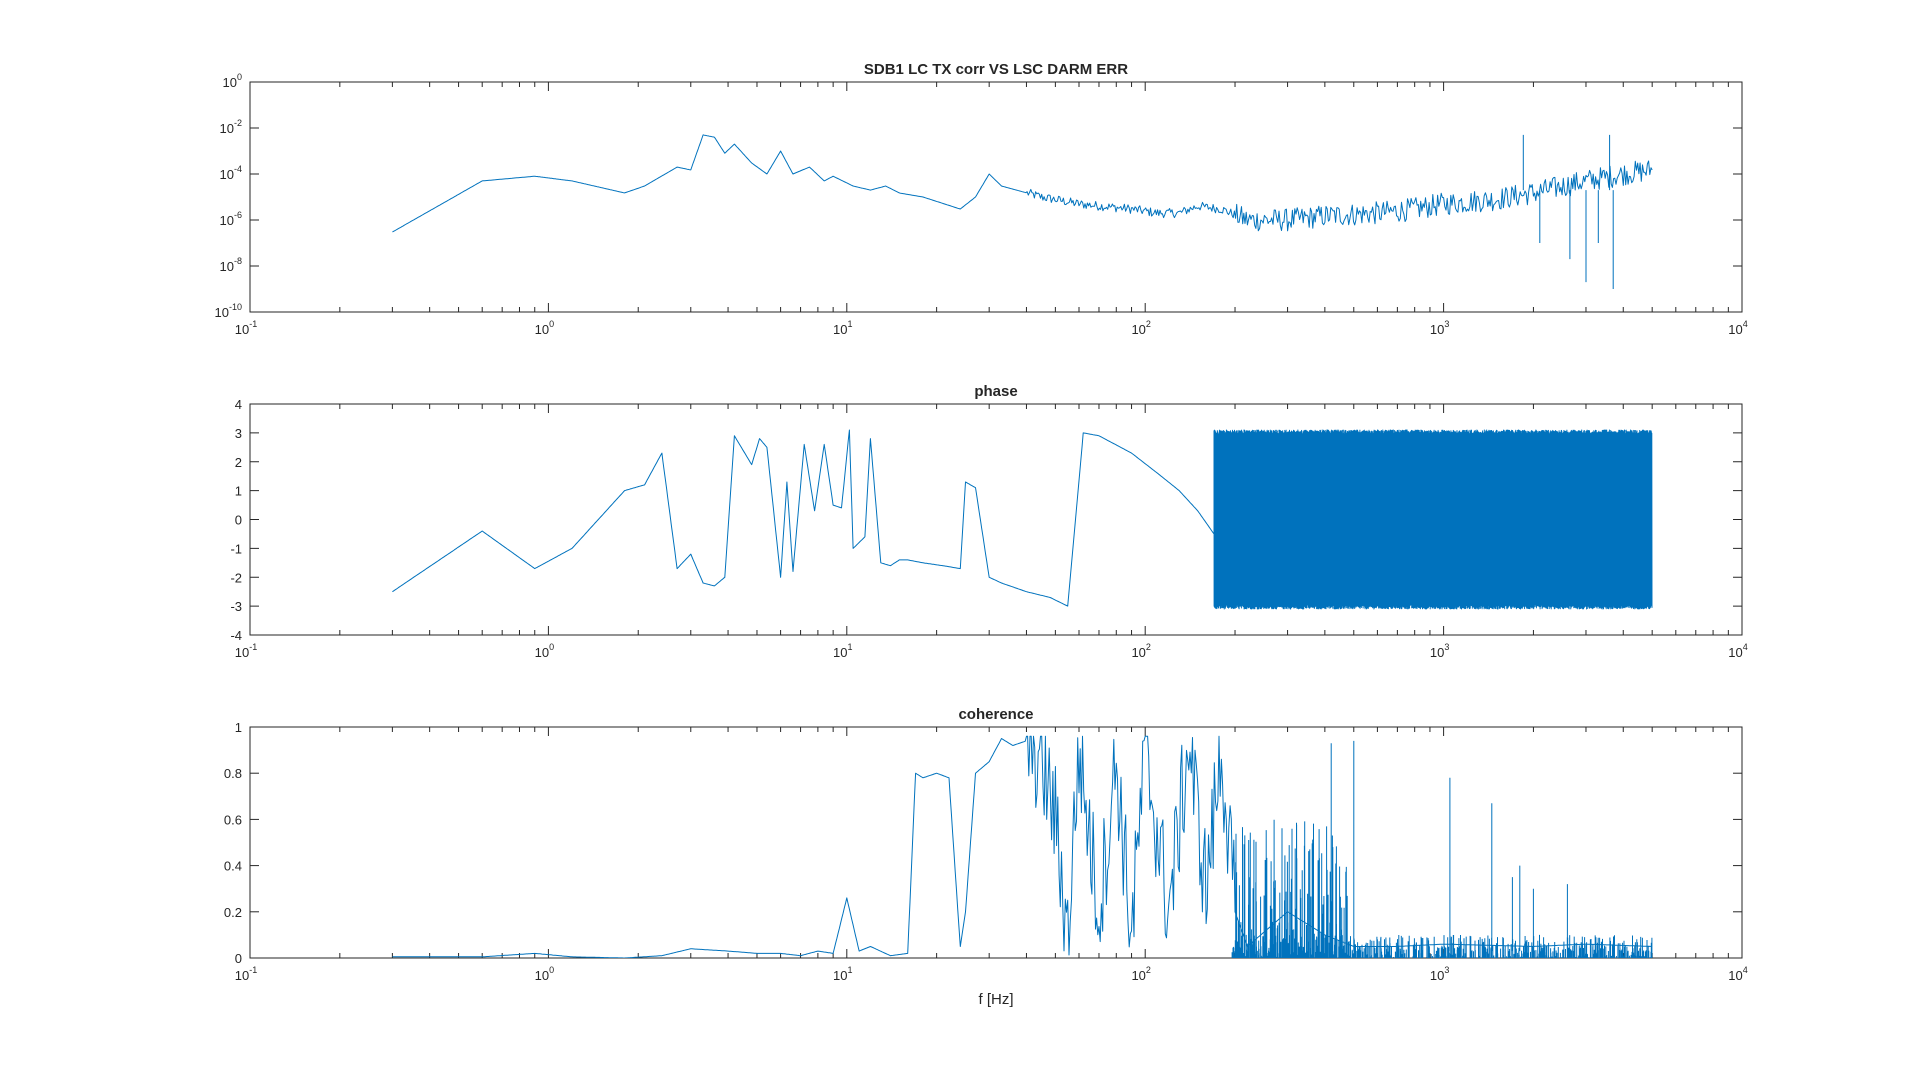  I want to click on y-tick-label: -3, so click(236, 606).